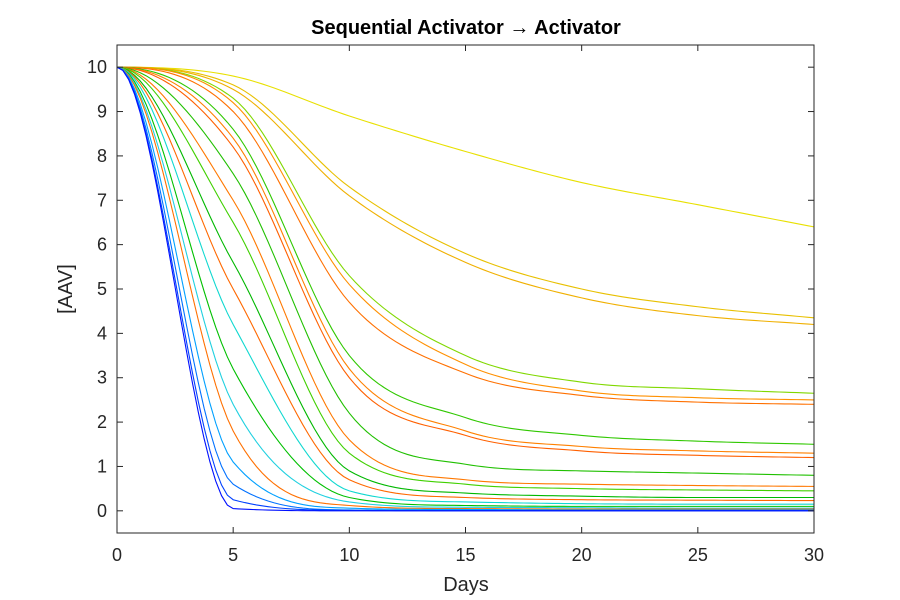 This screenshot has width=900, height=600. Describe the element at coordinates (102, 378) in the screenshot. I see `y-tick-label: 3` at that location.